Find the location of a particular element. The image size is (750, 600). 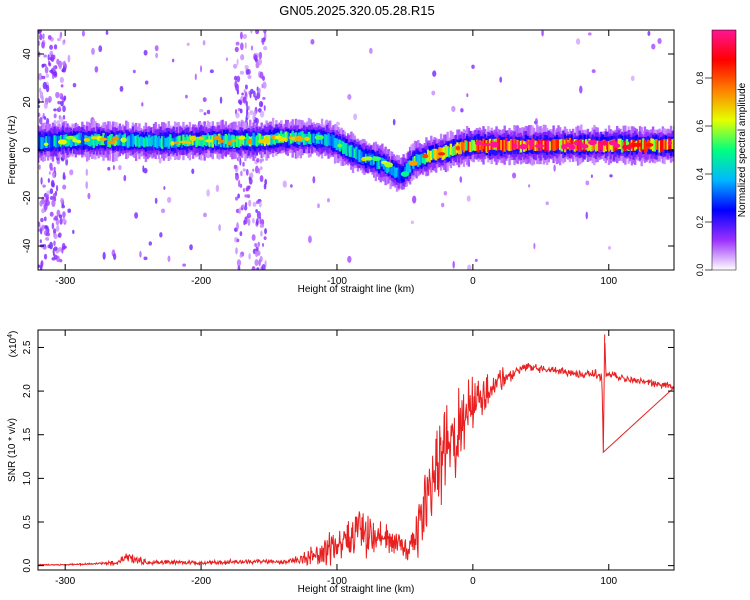

snr-y-tick-label: 2.5 is located at coordinates (27, 347).